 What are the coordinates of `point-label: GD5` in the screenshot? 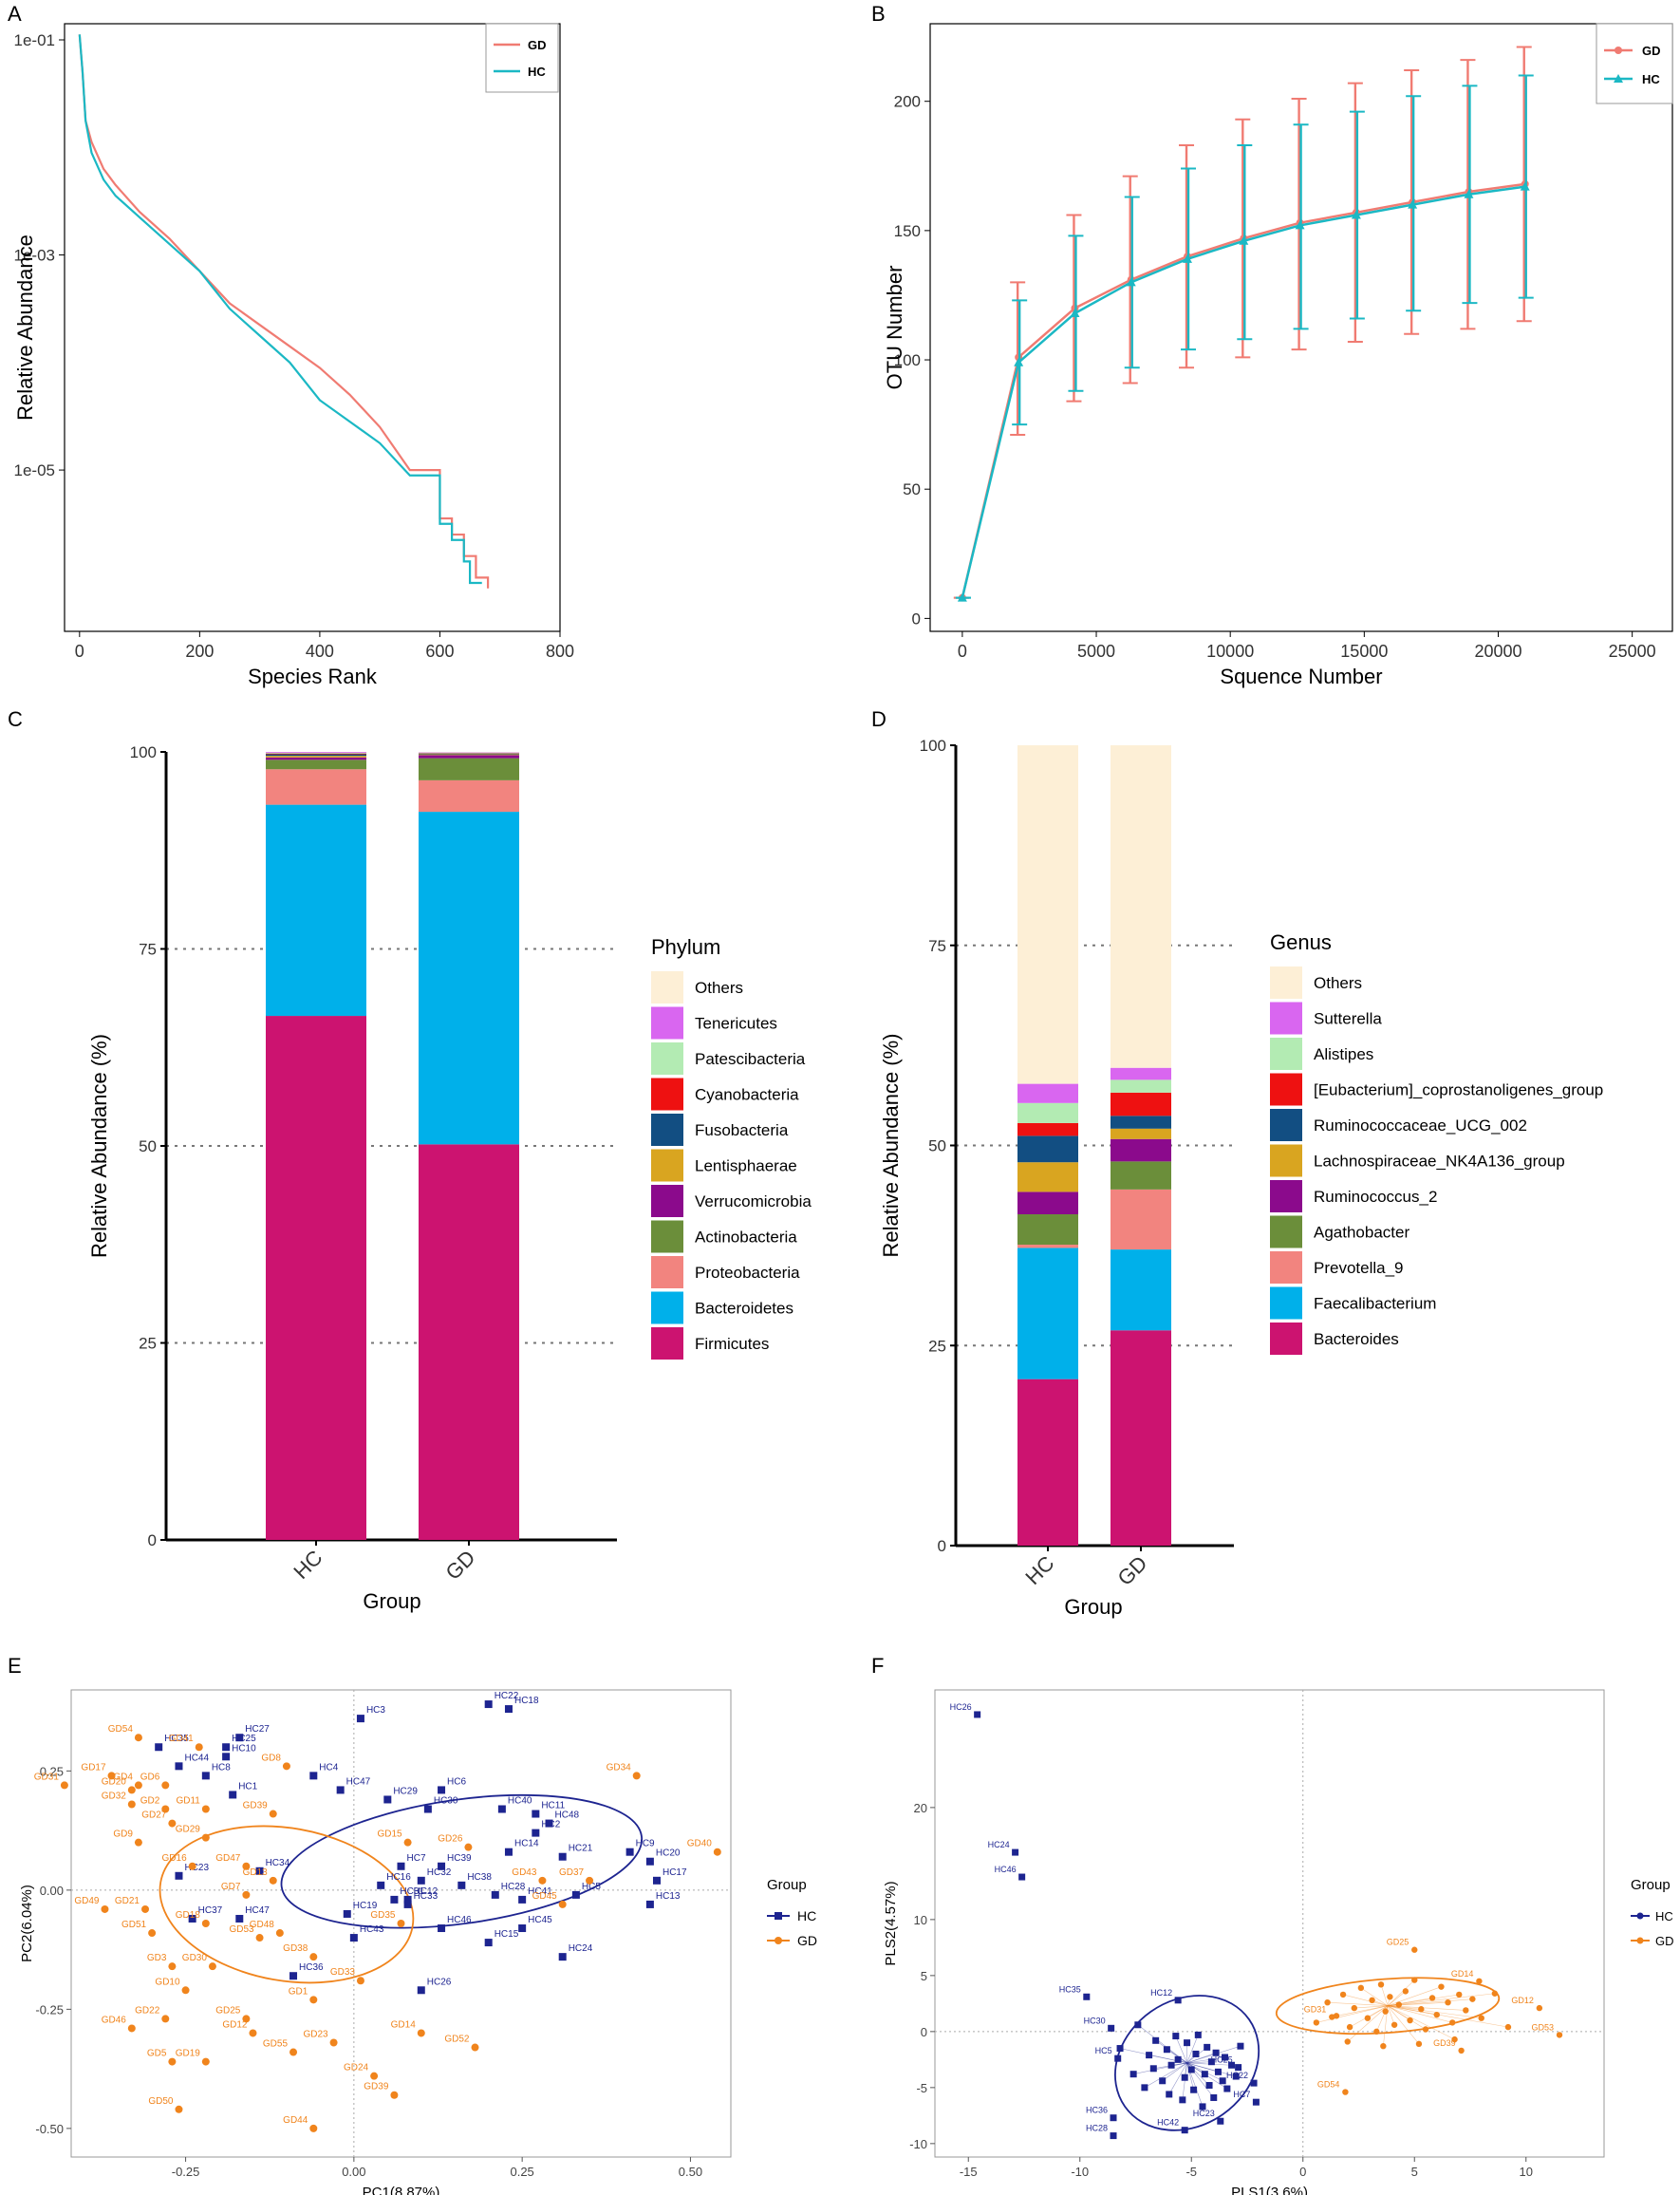 It's located at (157, 2054).